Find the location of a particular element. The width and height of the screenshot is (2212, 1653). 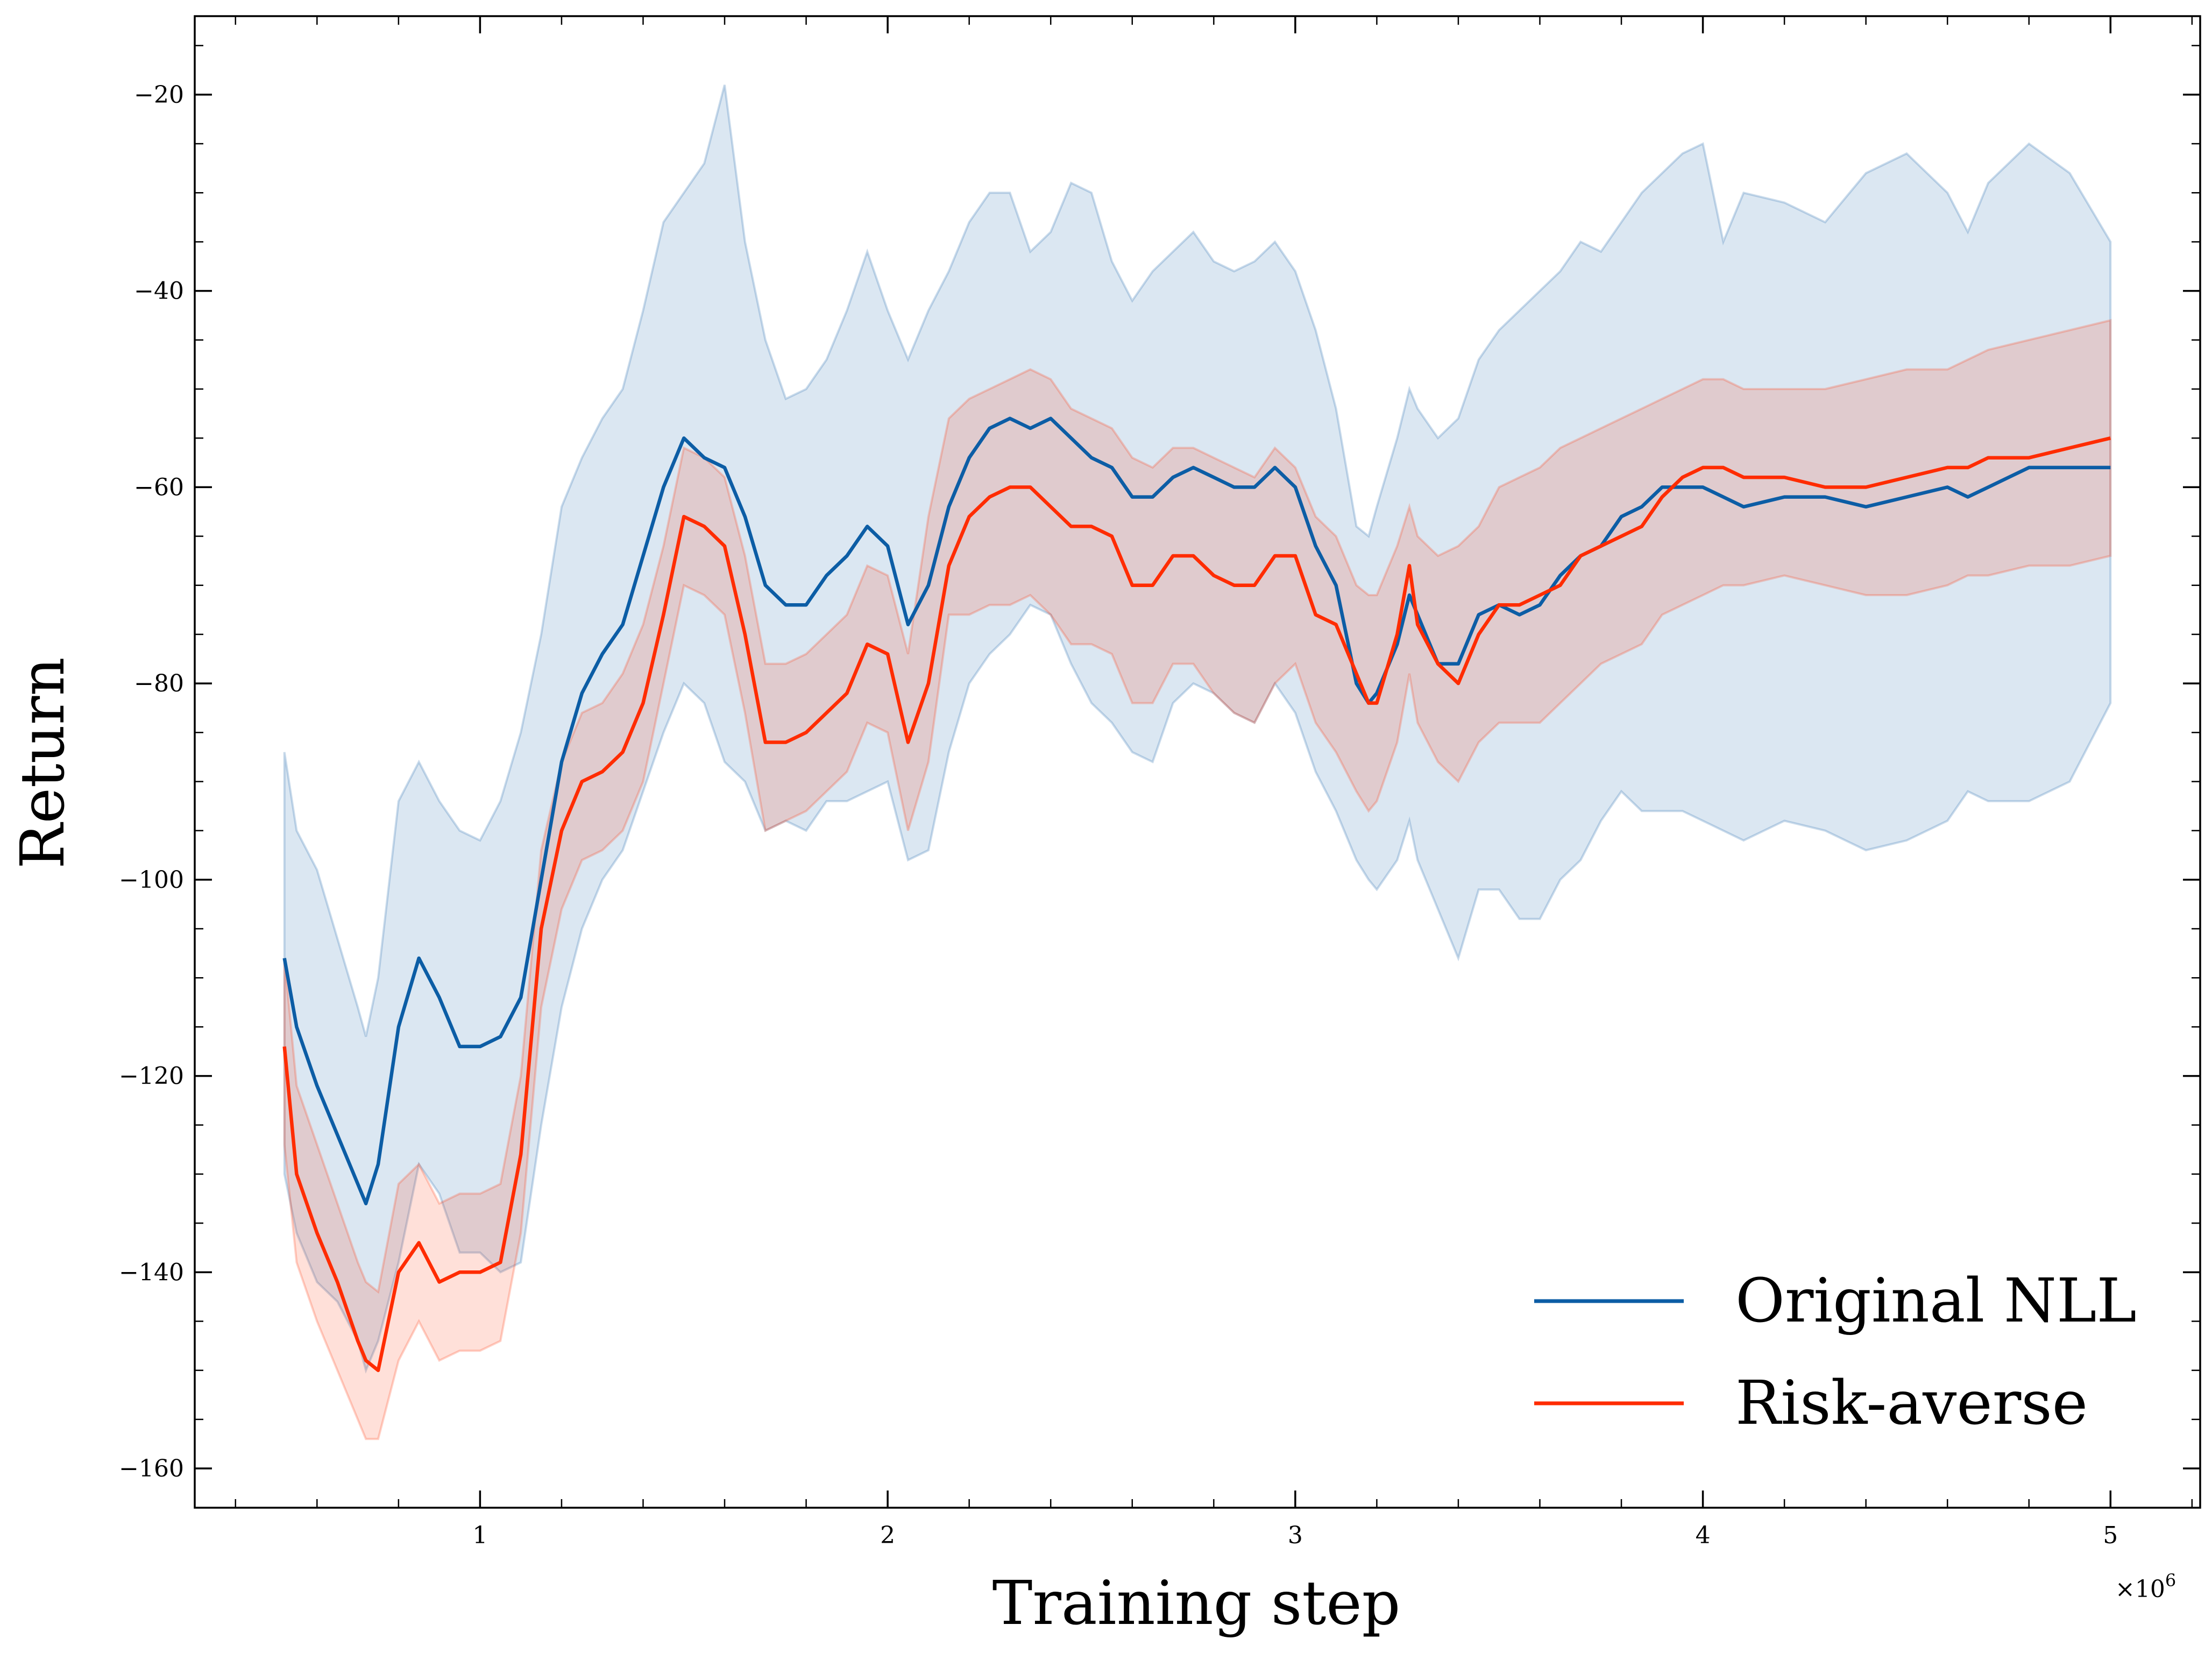

y-tick-label: −160 is located at coordinates (151, 1468).